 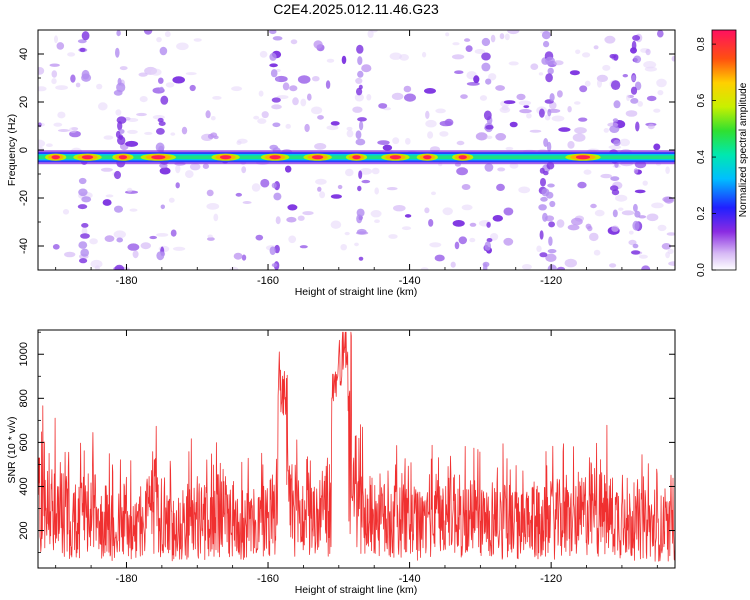 What do you see at coordinates (356, 292) in the screenshot?
I see `spectrogram-x-axis-label: Height of straight line (km)` at bounding box center [356, 292].